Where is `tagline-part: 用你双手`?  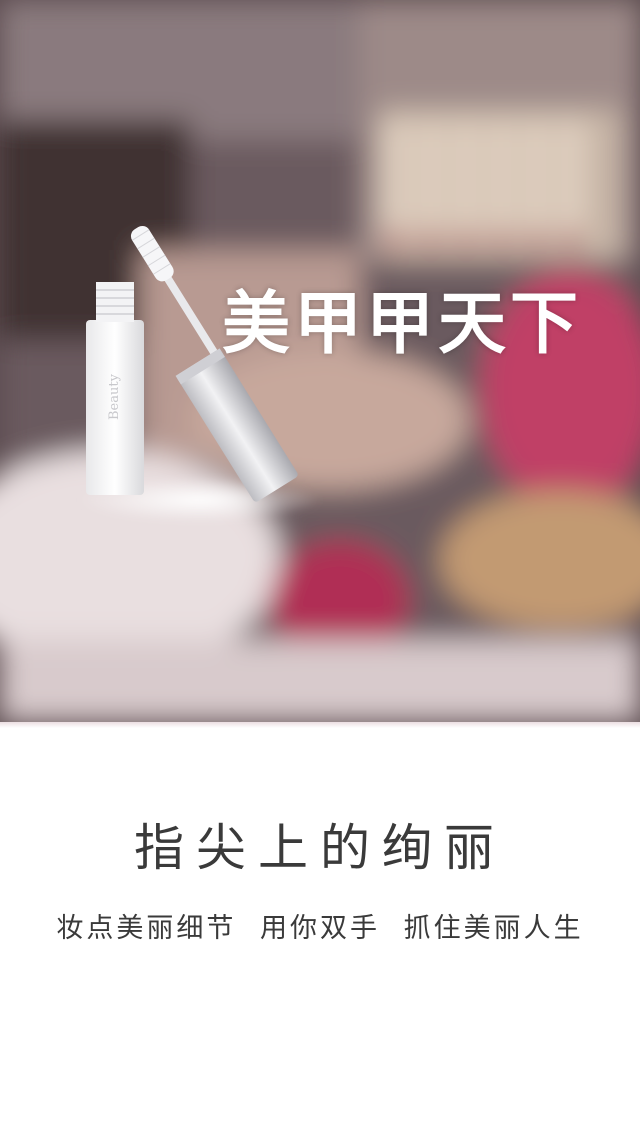
tagline-part: 用你双手 is located at coordinates (320, 928).